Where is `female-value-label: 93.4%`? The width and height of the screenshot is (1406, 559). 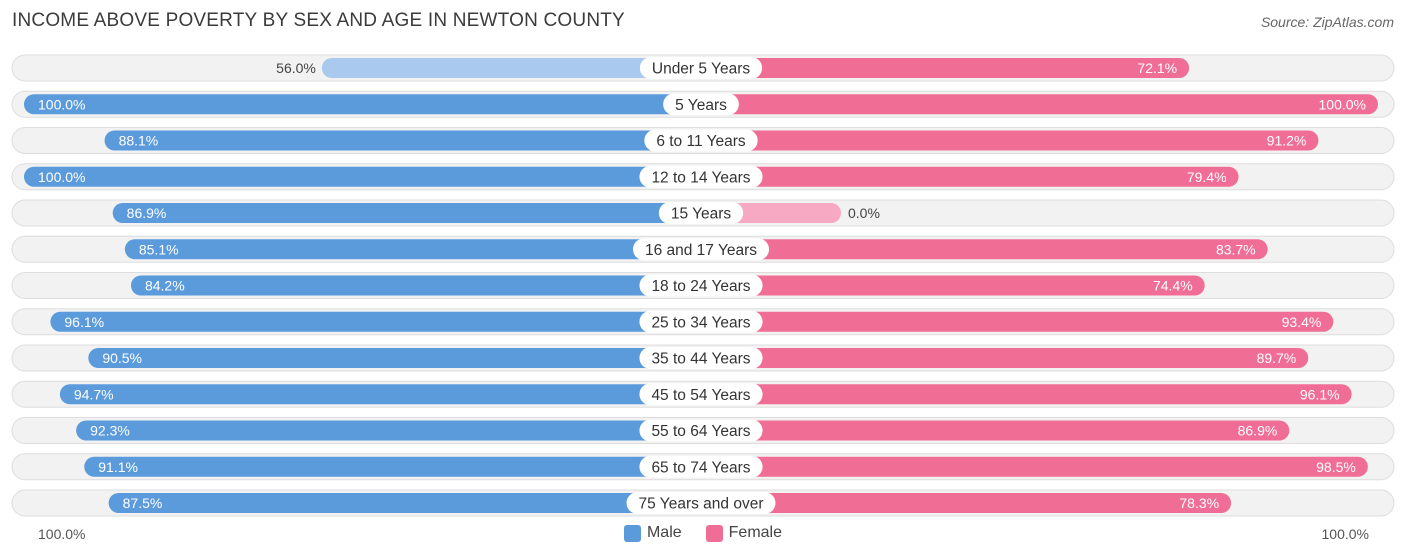
female-value-label: 93.4% is located at coordinates (1302, 322).